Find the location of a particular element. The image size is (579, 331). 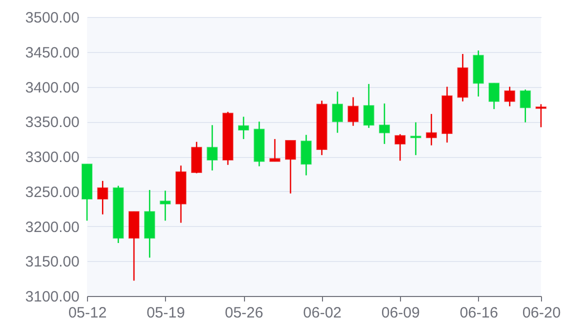

y-tick-label: 3300.00 is located at coordinates (52, 157).